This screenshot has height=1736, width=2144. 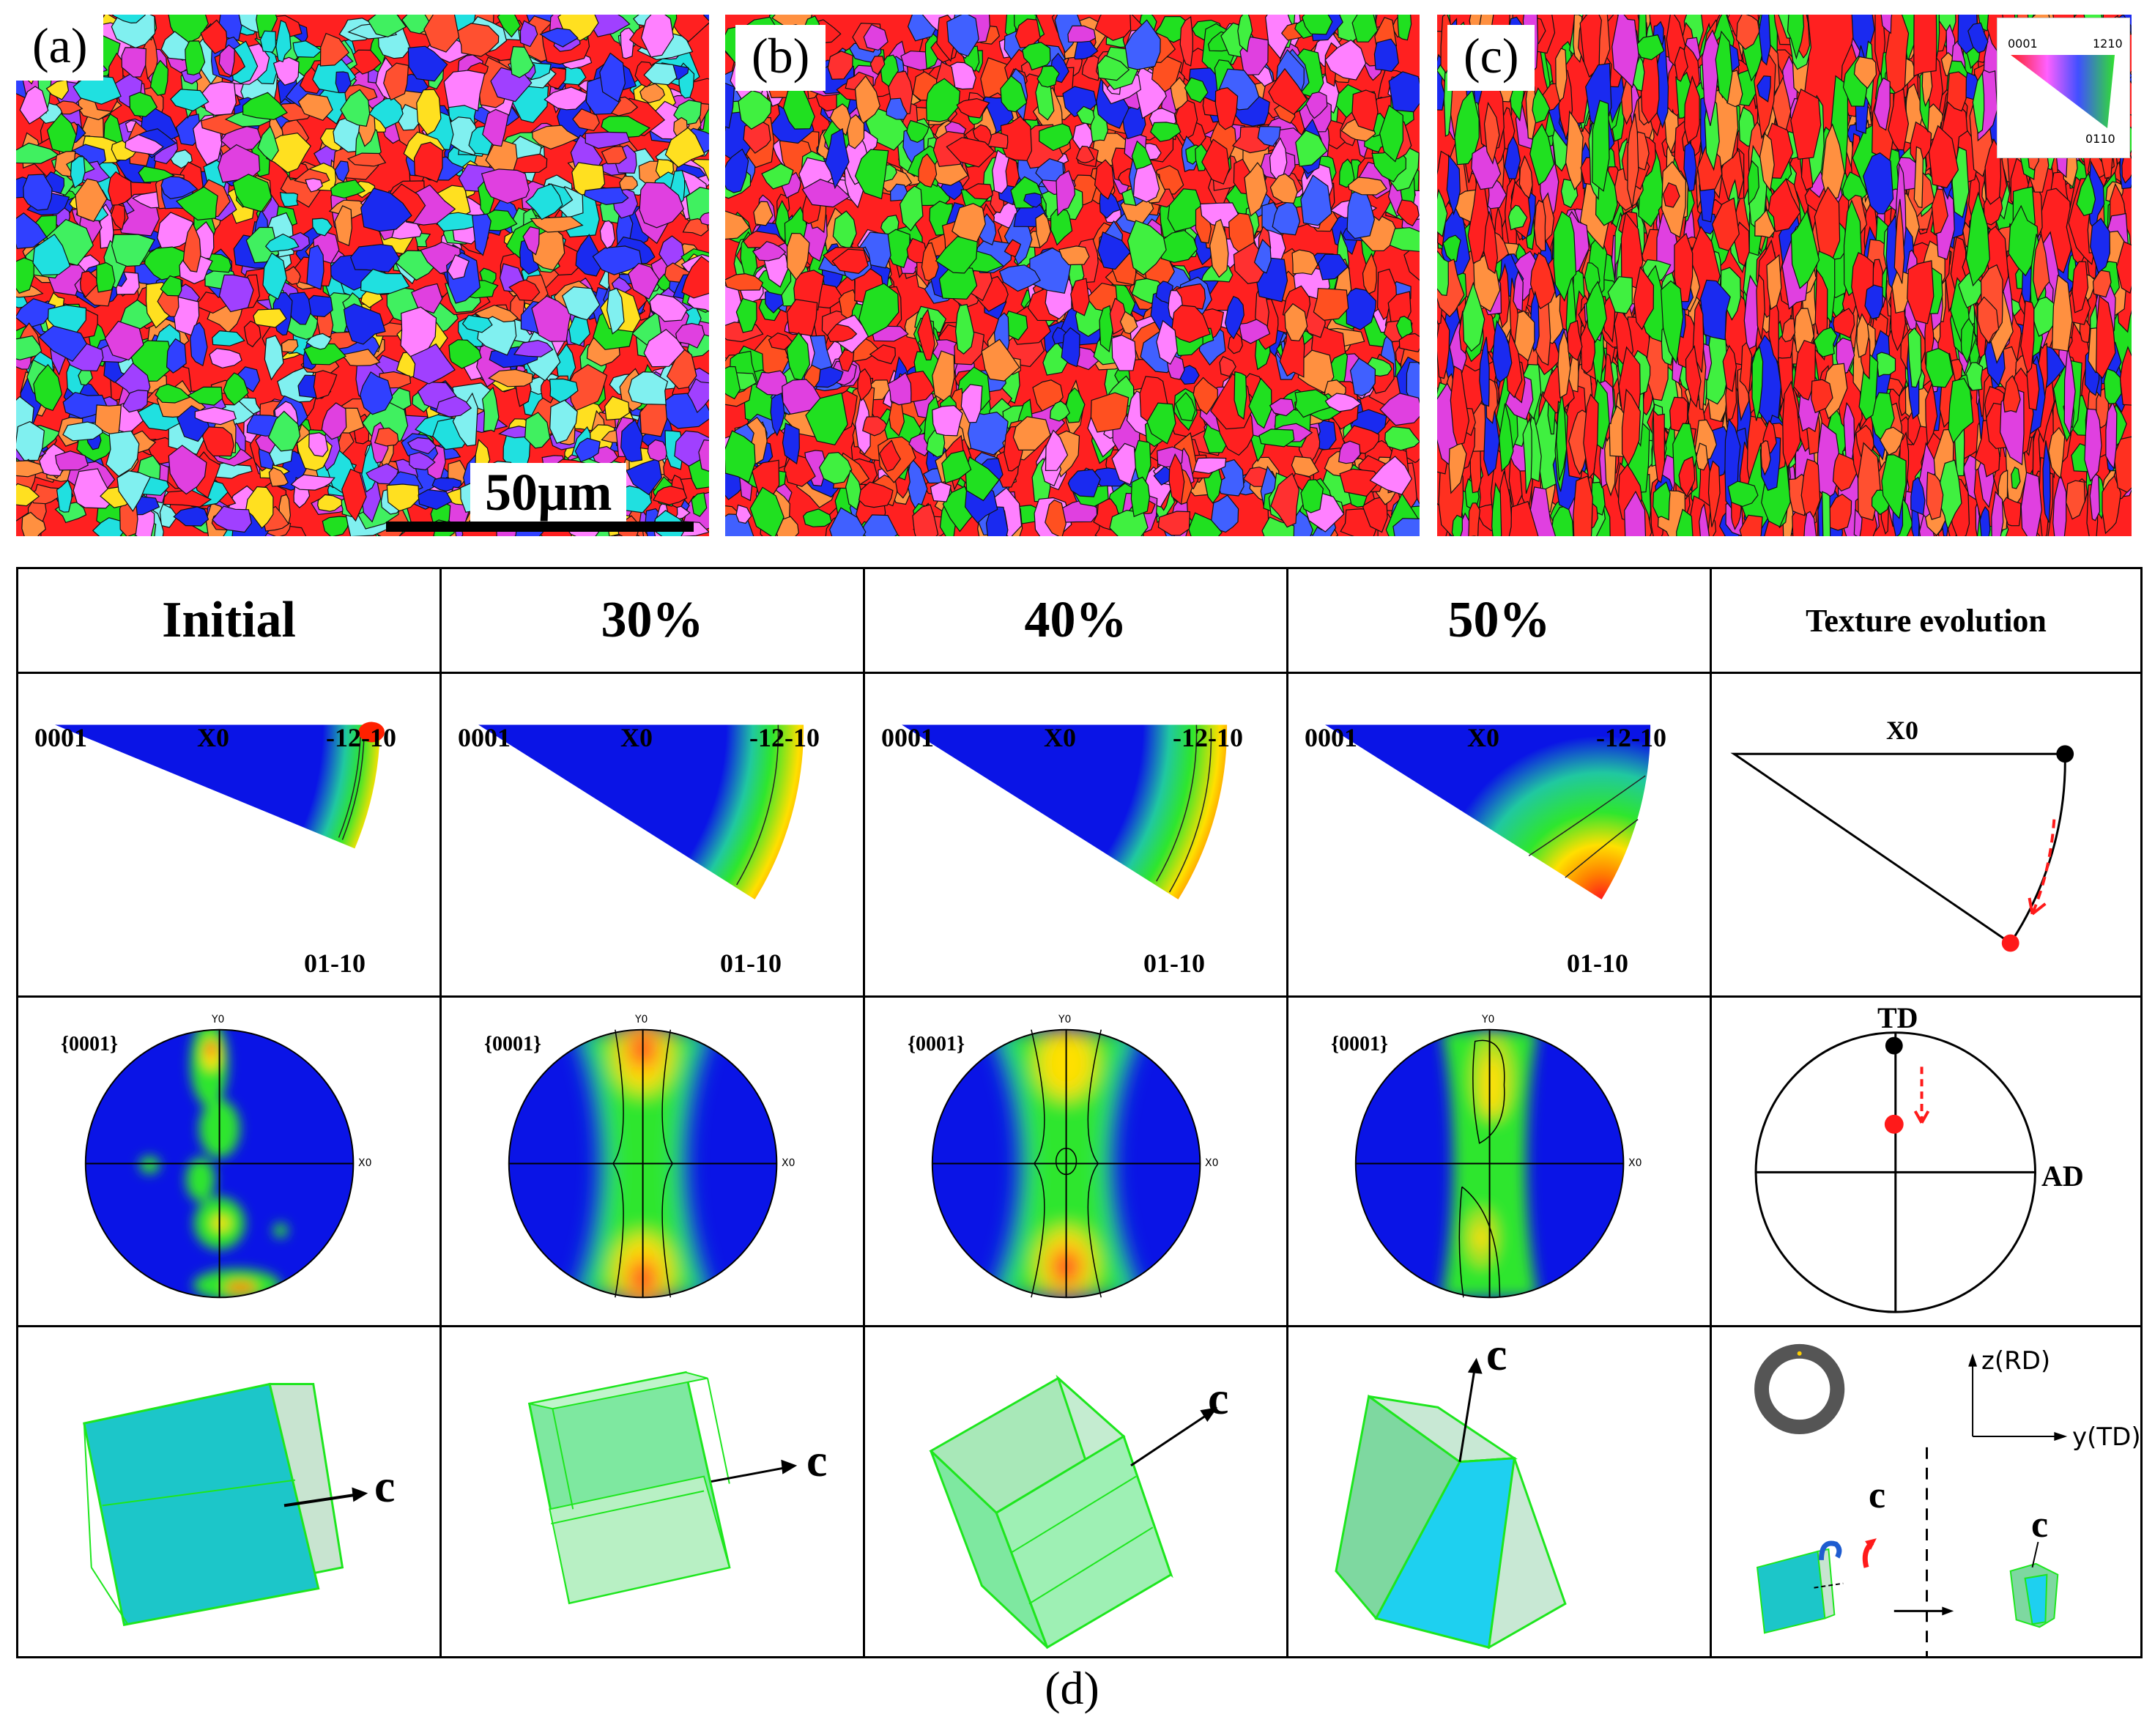 What do you see at coordinates (1902, 730) in the screenshot?
I see `evolution-x0: X0` at bounding box center [1902, 730].